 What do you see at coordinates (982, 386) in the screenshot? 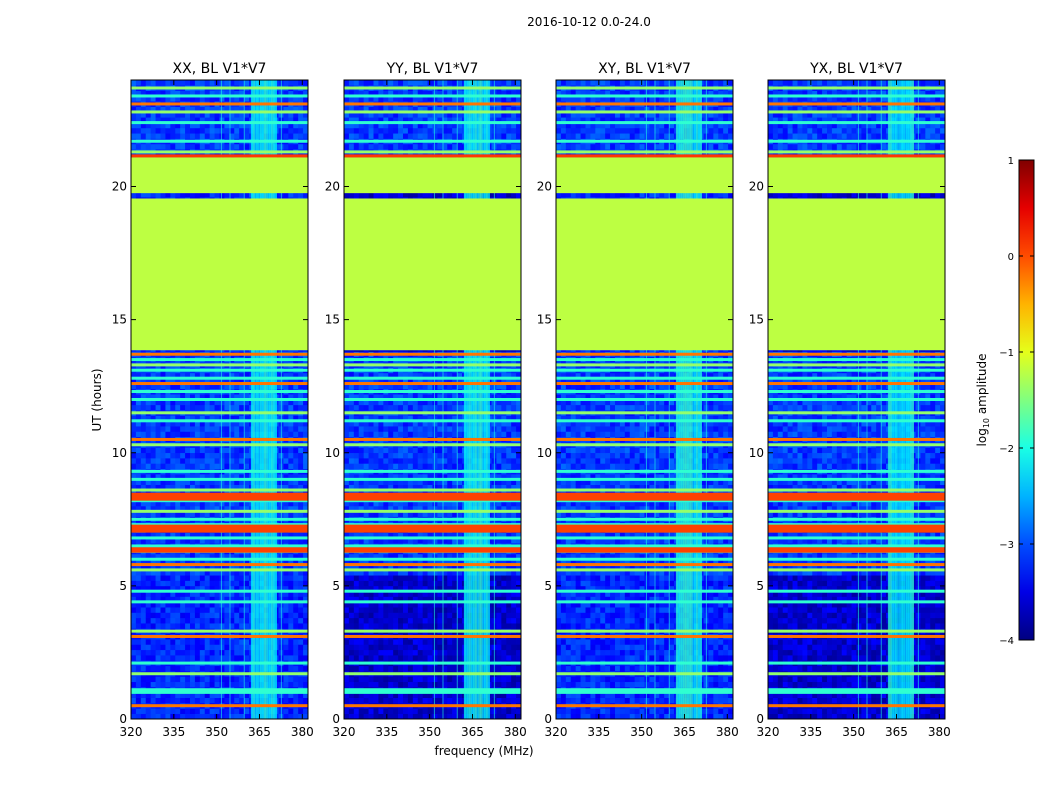
I see `colorbar-label-suffix: amplitude` at bounding box center [982, 386].